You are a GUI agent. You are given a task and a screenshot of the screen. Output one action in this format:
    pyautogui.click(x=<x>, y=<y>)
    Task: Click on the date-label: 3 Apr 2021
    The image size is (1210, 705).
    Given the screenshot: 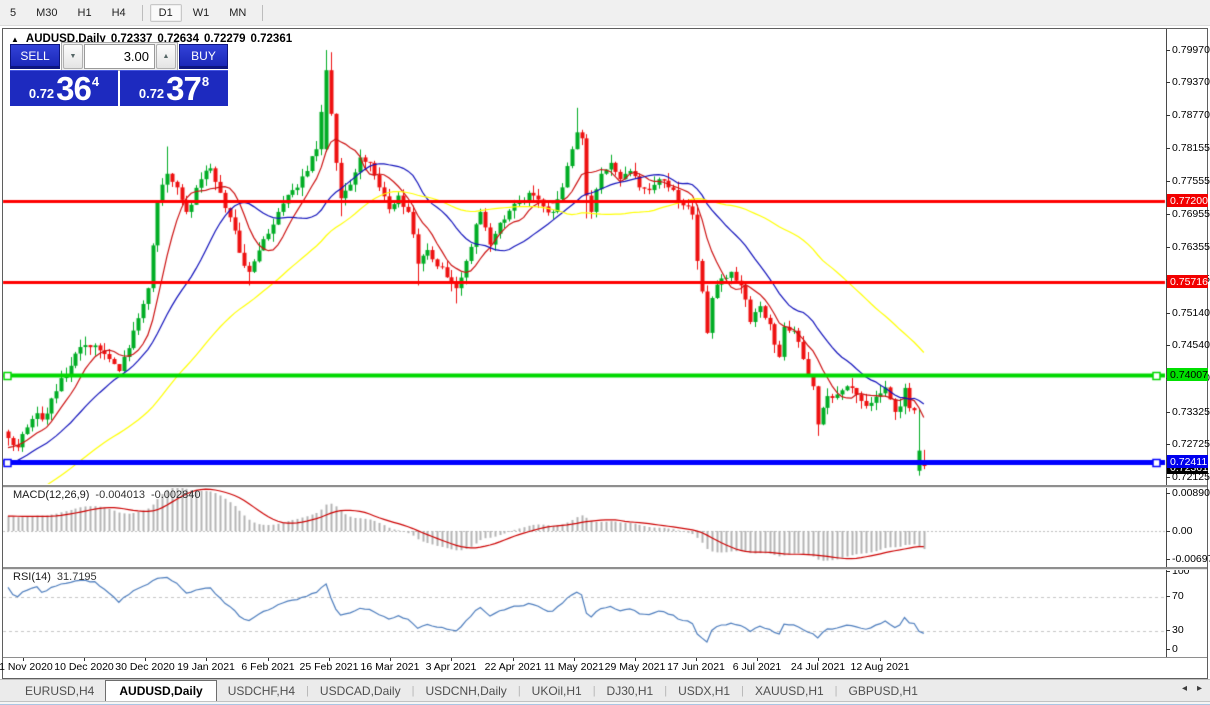 What is the action you would take?
    pyautogui.click(x=451, y=667)
    